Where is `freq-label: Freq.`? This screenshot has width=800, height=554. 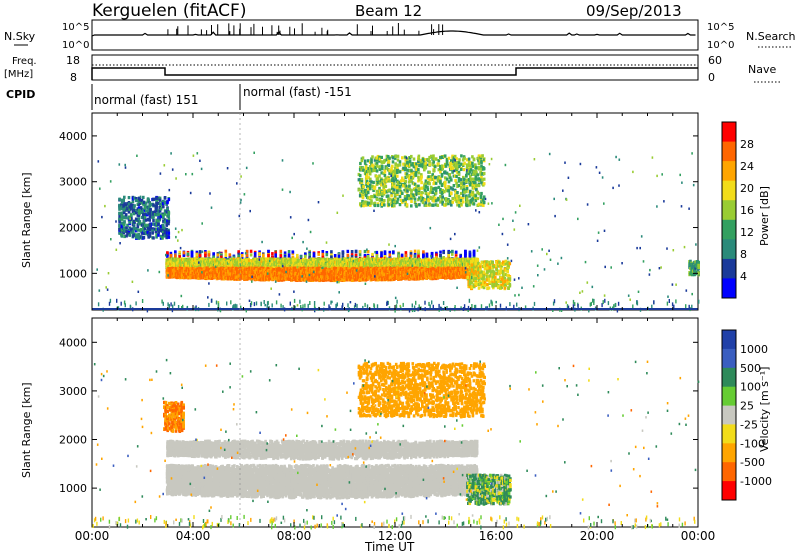
freq-label: Freq. is located at coordinates (24, 61).